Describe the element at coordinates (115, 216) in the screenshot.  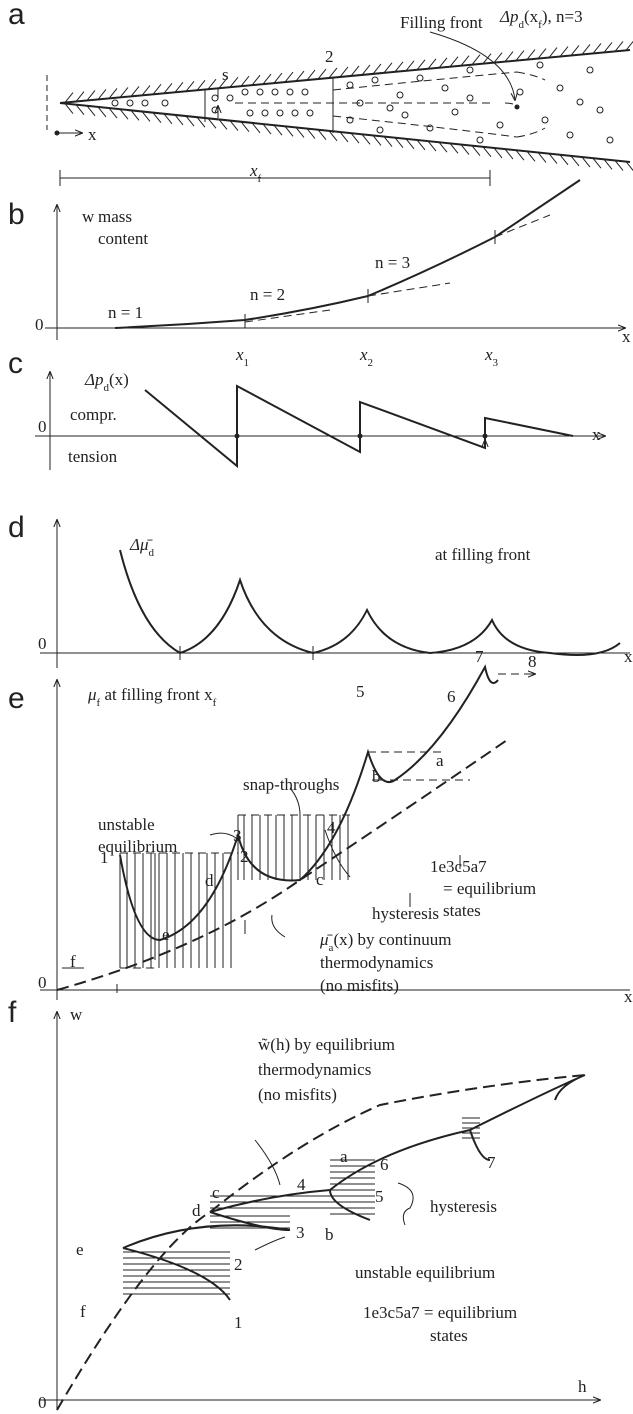
I see `label: mass` at that location.